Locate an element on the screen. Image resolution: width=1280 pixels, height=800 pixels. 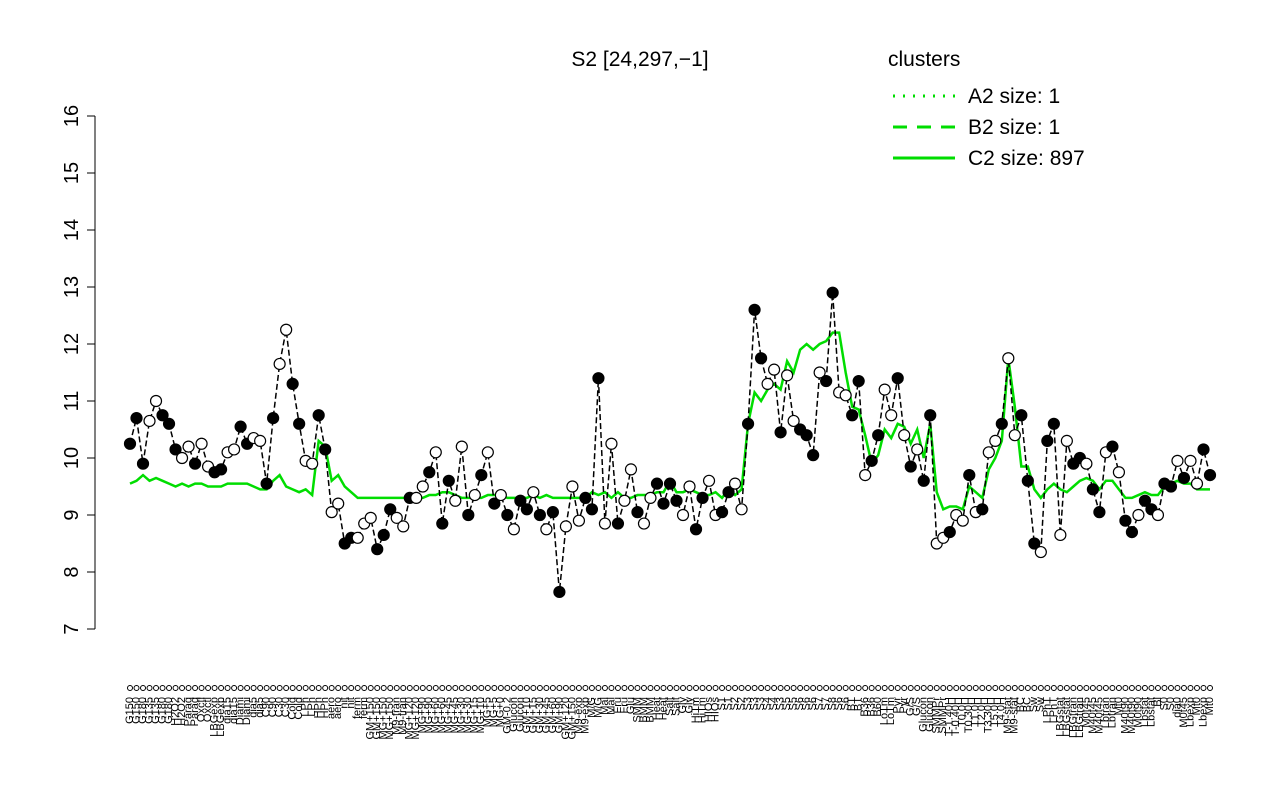
x-tick-label: Lbstat is located at coordinates (1145, 712).